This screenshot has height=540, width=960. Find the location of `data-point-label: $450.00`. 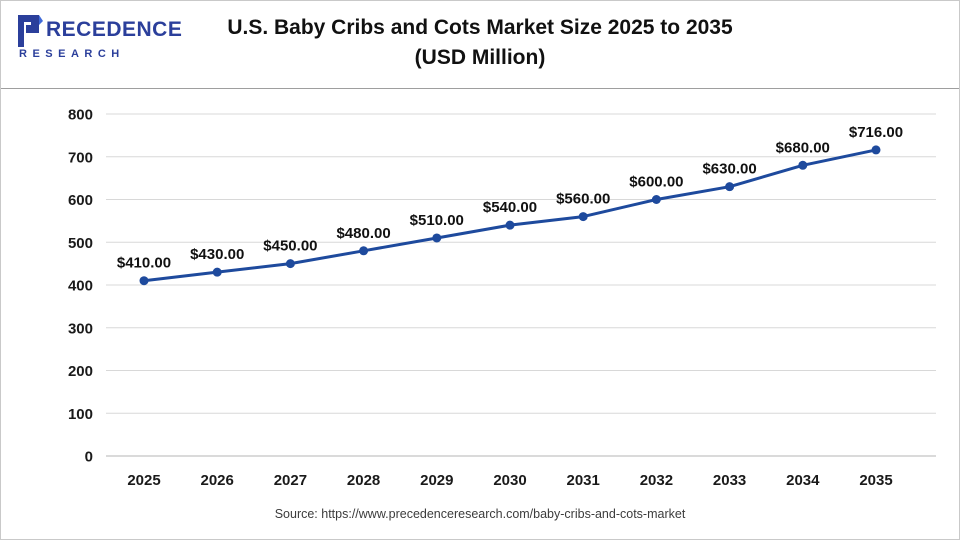

data-point-label: $450.00 is located at coordinates (290, 246).